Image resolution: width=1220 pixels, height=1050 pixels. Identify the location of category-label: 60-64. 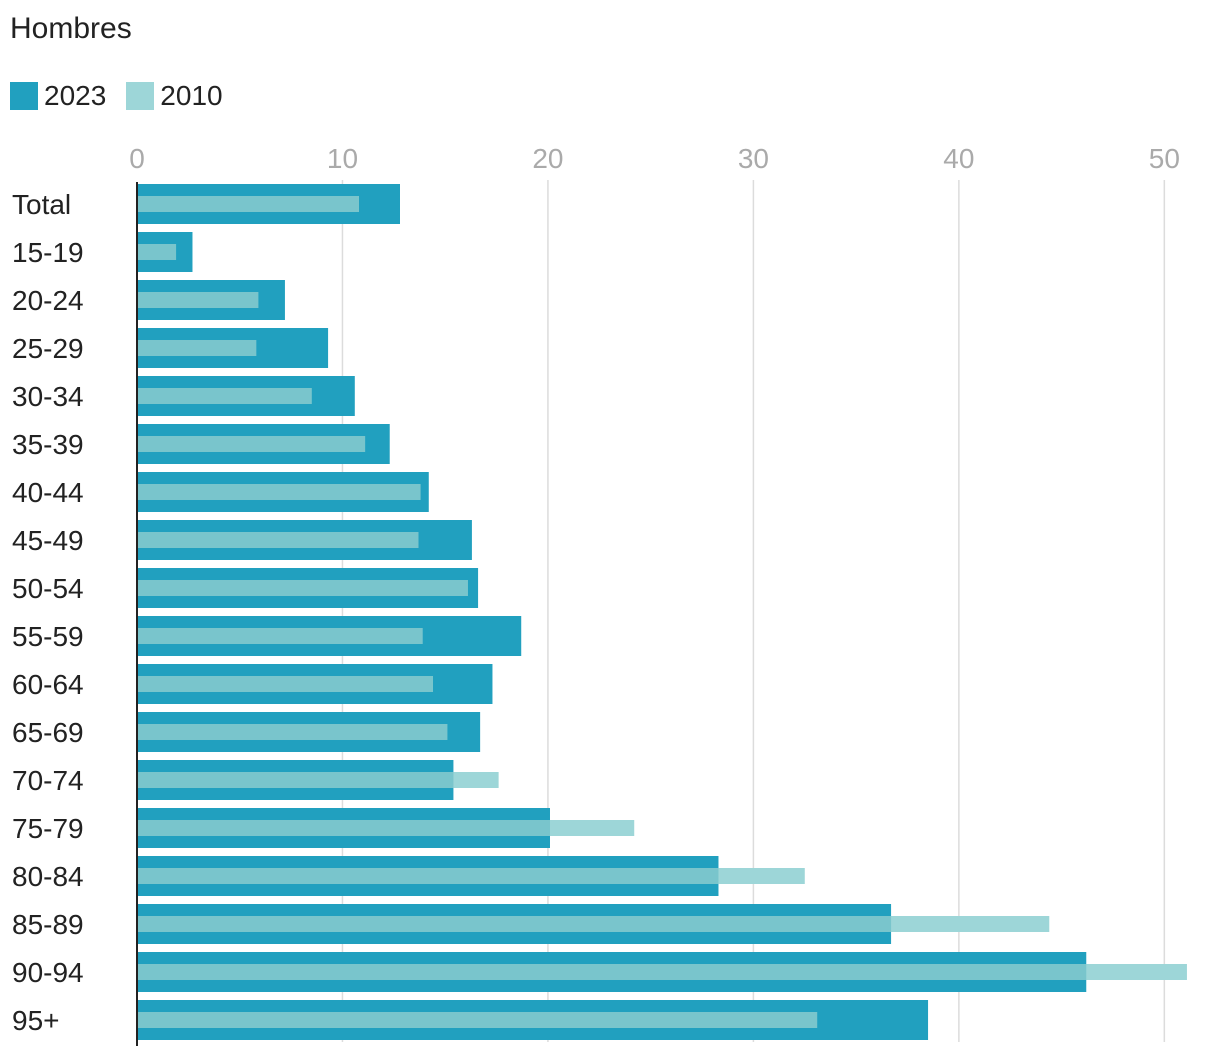
(48, 684).